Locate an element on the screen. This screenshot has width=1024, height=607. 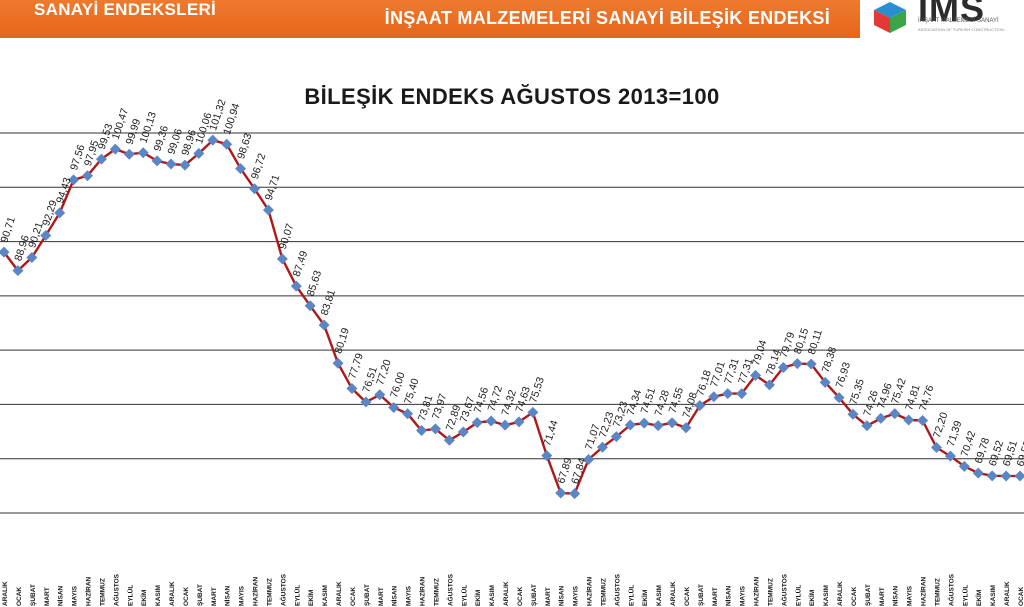
data-value-label: 77,20 is located at coordinates (384, 372).